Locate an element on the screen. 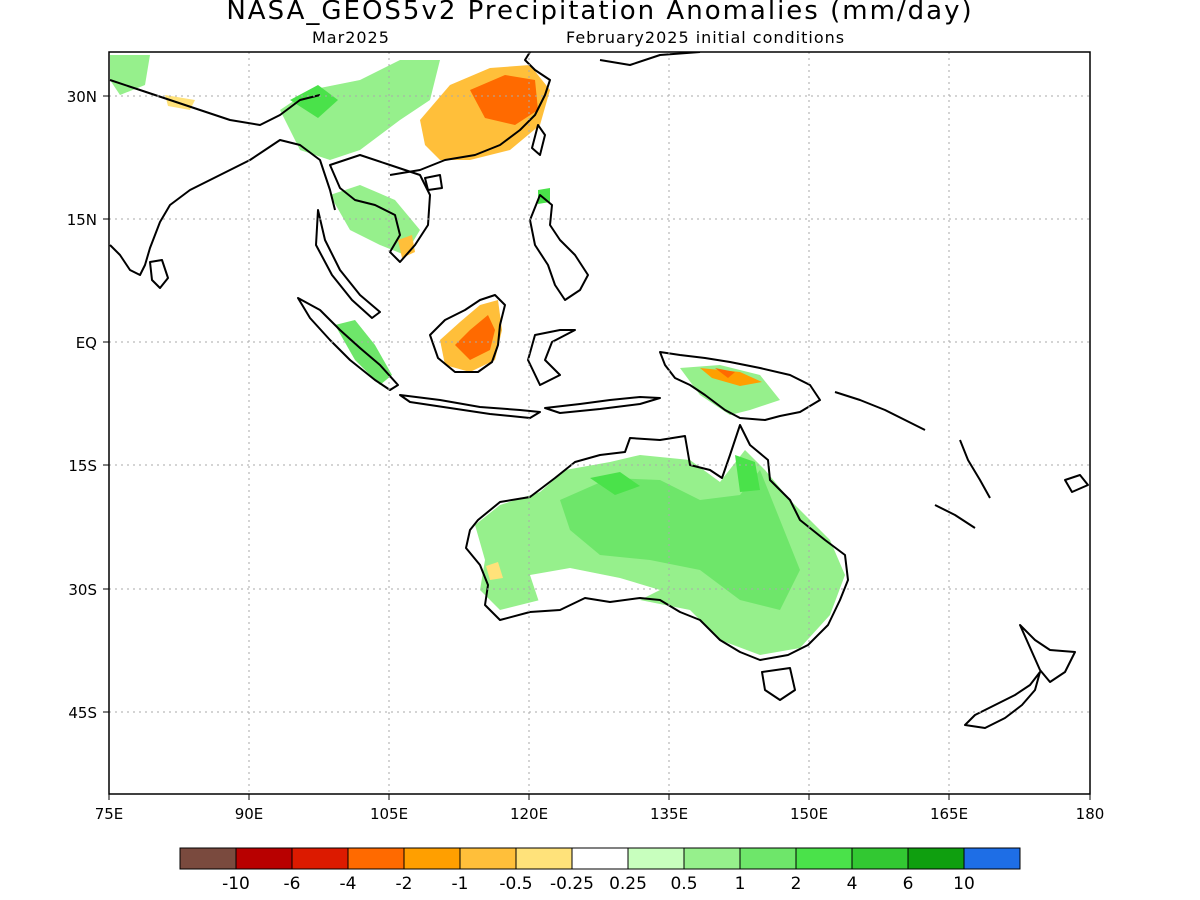 The width and height of the screenshot is (1200, 900). lesser-sunda-coast is located at coordinates (602, 405).